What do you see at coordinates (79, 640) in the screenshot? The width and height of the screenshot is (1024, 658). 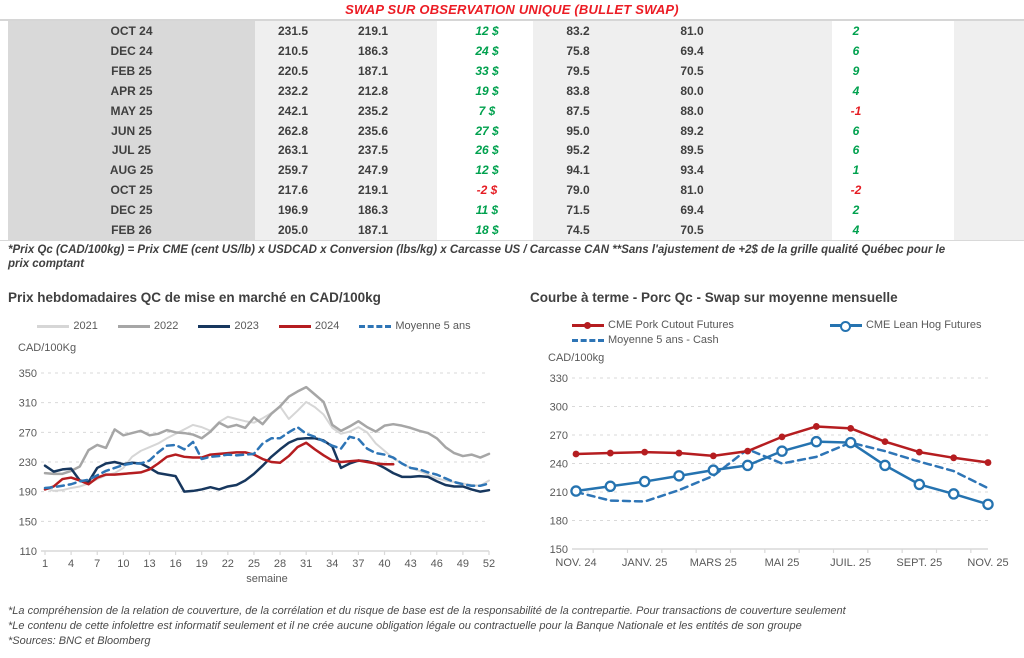 I see `sources-line: *Sources: BNC et Bloomberg` at bounding box center [79, 640].